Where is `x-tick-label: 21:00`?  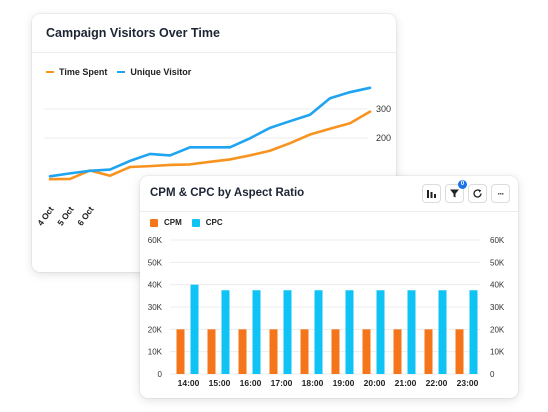 x-tick-label: 21:00 is located at coordinates (406, 383).